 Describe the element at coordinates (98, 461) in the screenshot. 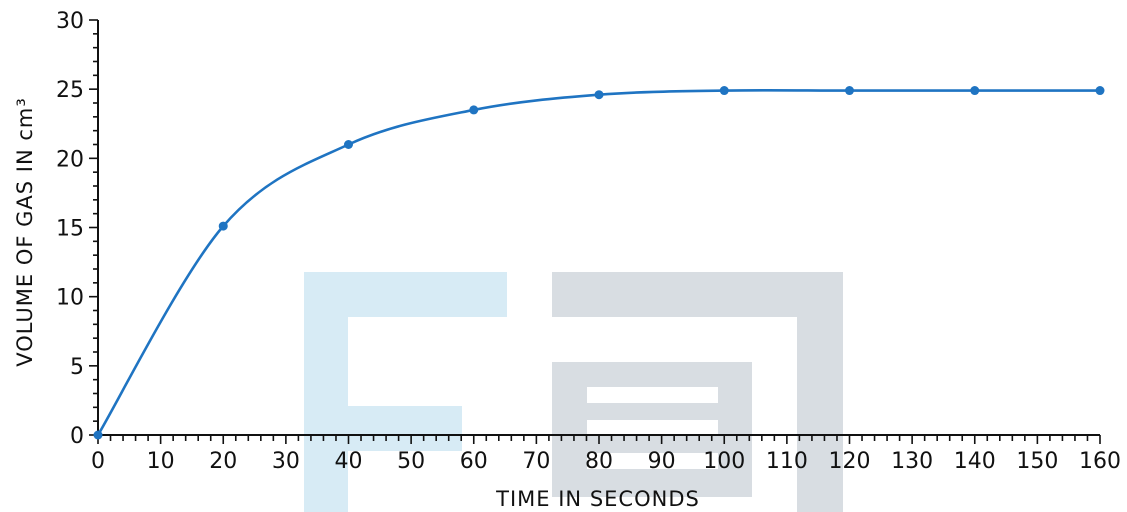

I see `x-tick-label: 0` at that location.